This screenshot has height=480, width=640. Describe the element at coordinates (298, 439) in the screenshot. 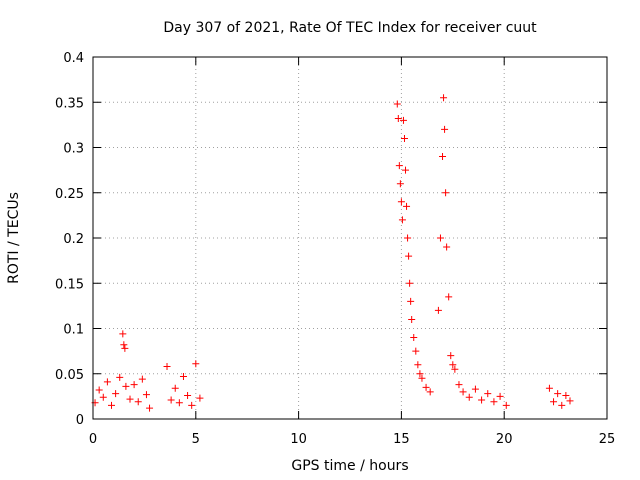

I see `x-tick-label: 10` at that location.